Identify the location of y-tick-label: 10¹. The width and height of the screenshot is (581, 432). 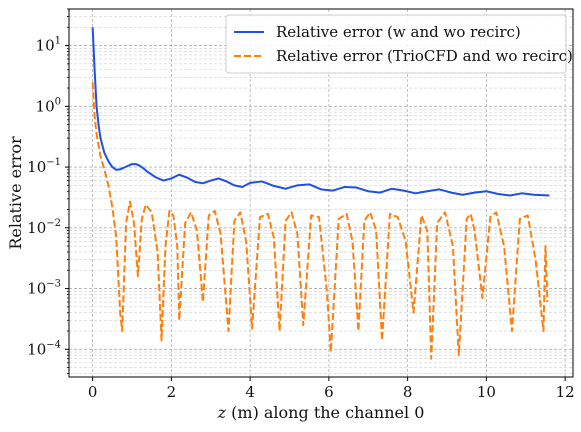
(48, 45).